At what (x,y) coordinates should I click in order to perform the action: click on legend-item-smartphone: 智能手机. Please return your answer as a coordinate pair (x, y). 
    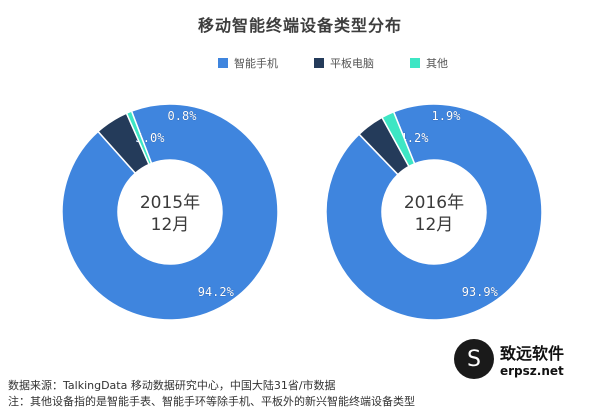
    Looking at the image, I should click on (248, 63).